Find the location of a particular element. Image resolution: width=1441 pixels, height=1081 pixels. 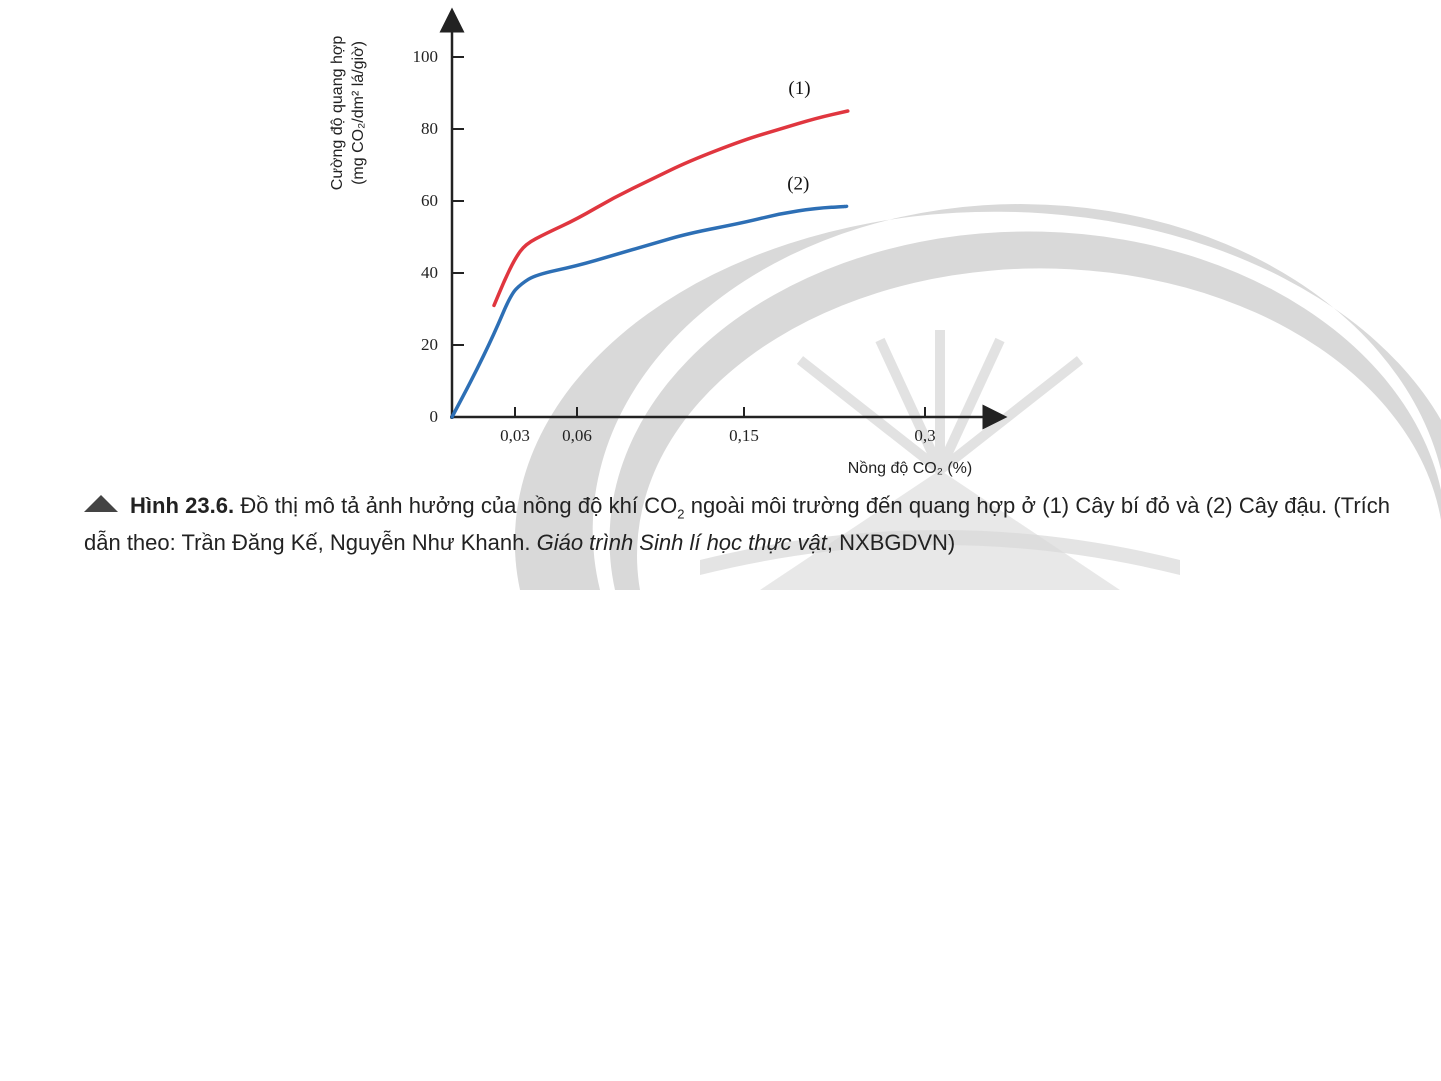

y-tick-label: 100 is located at coordinates (426, 56).